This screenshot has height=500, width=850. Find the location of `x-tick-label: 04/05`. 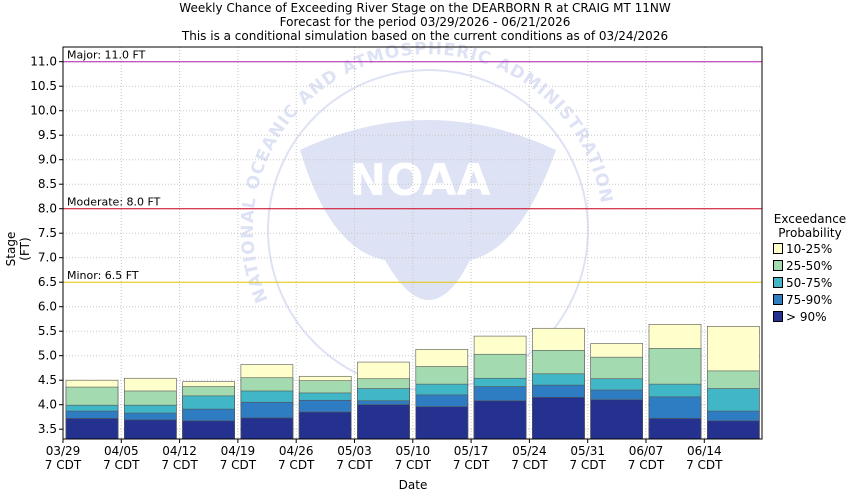

x-tick-label: 04/05 is located at coordinates (121, 451).